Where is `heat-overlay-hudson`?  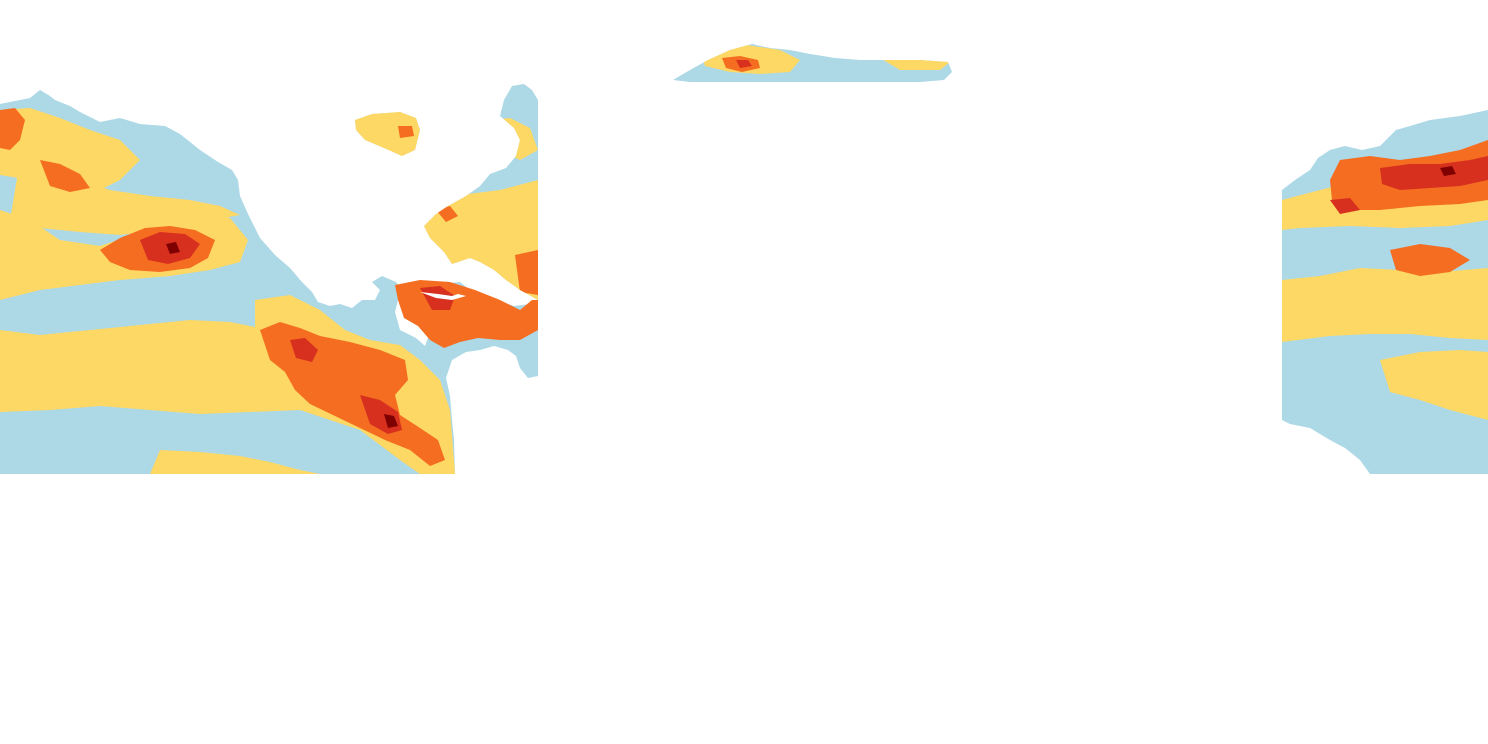
heat-overlay-hudson is located at coordinates (387, 134).